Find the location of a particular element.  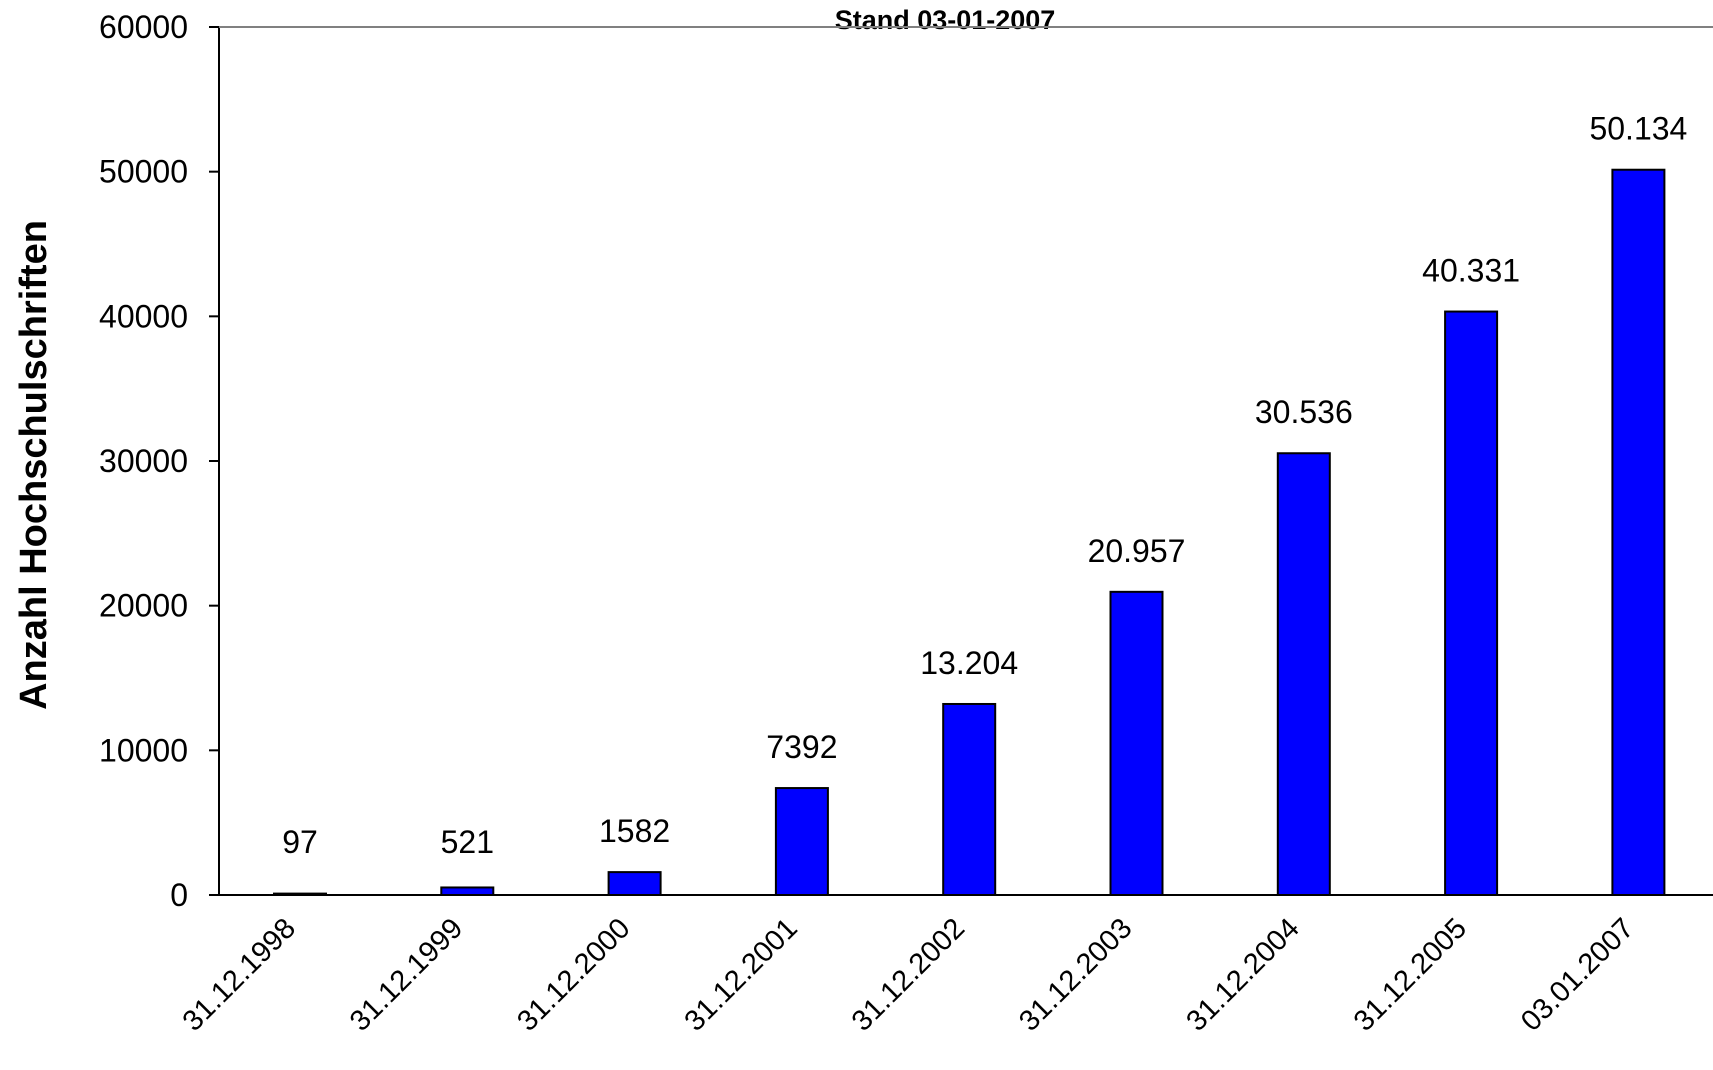

x-tick-label: 31.12.2002 is located at coordinates (908, 974).